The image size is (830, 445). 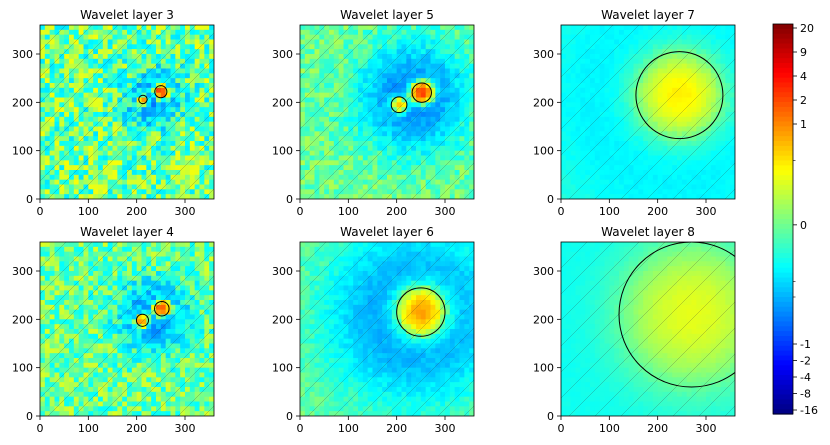 I want to click on panel-4: Wavelet layer 4 0 100 200 300 0 100 200 300, so click(x=113, y=330).